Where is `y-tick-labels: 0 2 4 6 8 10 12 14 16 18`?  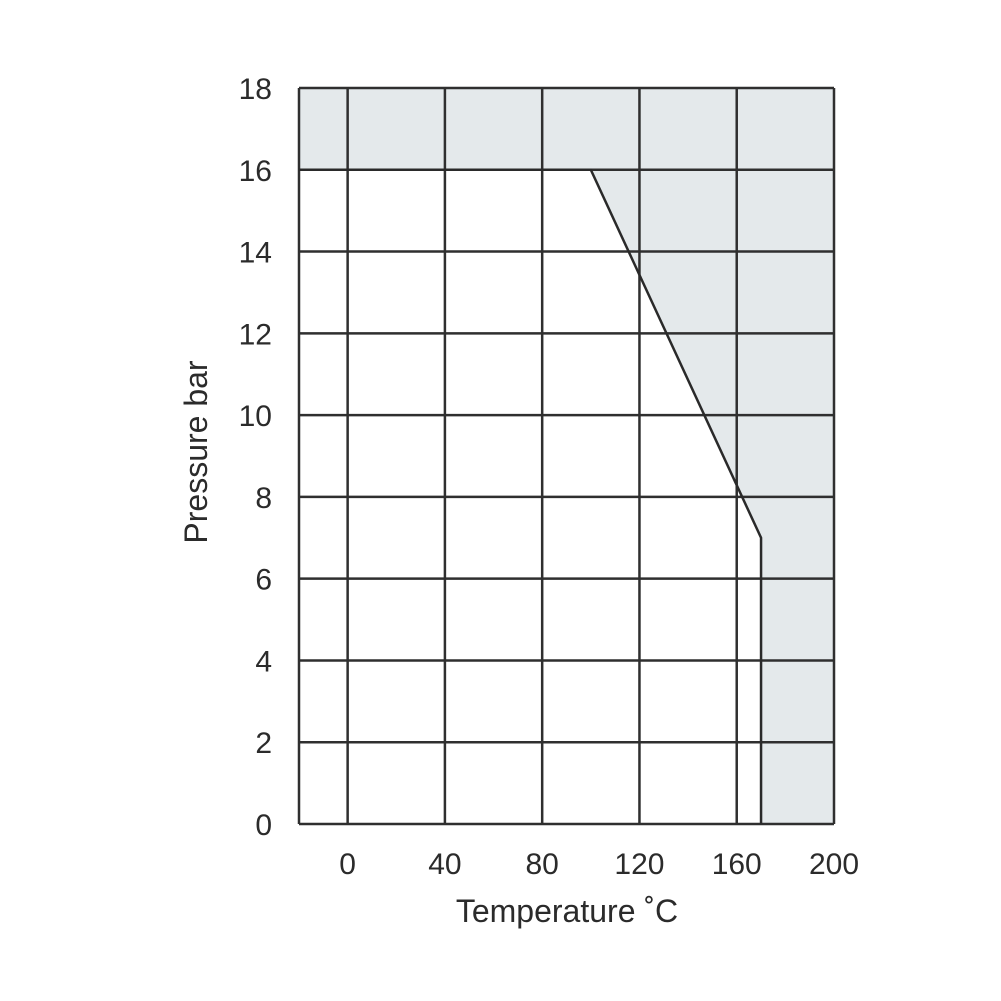 y-tick-labels: 0 2 4 6 8 10 12 14 16 18 is located at coordinates (255, 457).